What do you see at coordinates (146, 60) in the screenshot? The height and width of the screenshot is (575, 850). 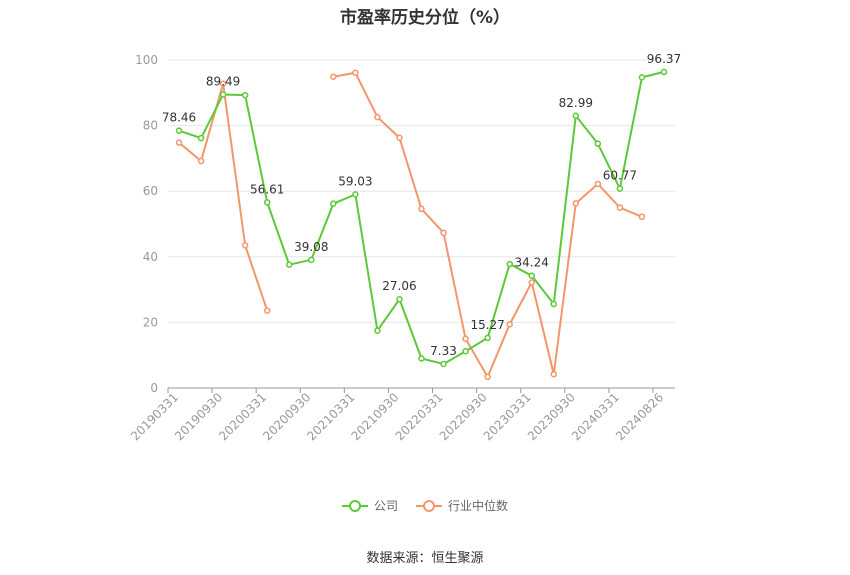 I see `y-tick-label: 100` at bounding box center [146, 60].